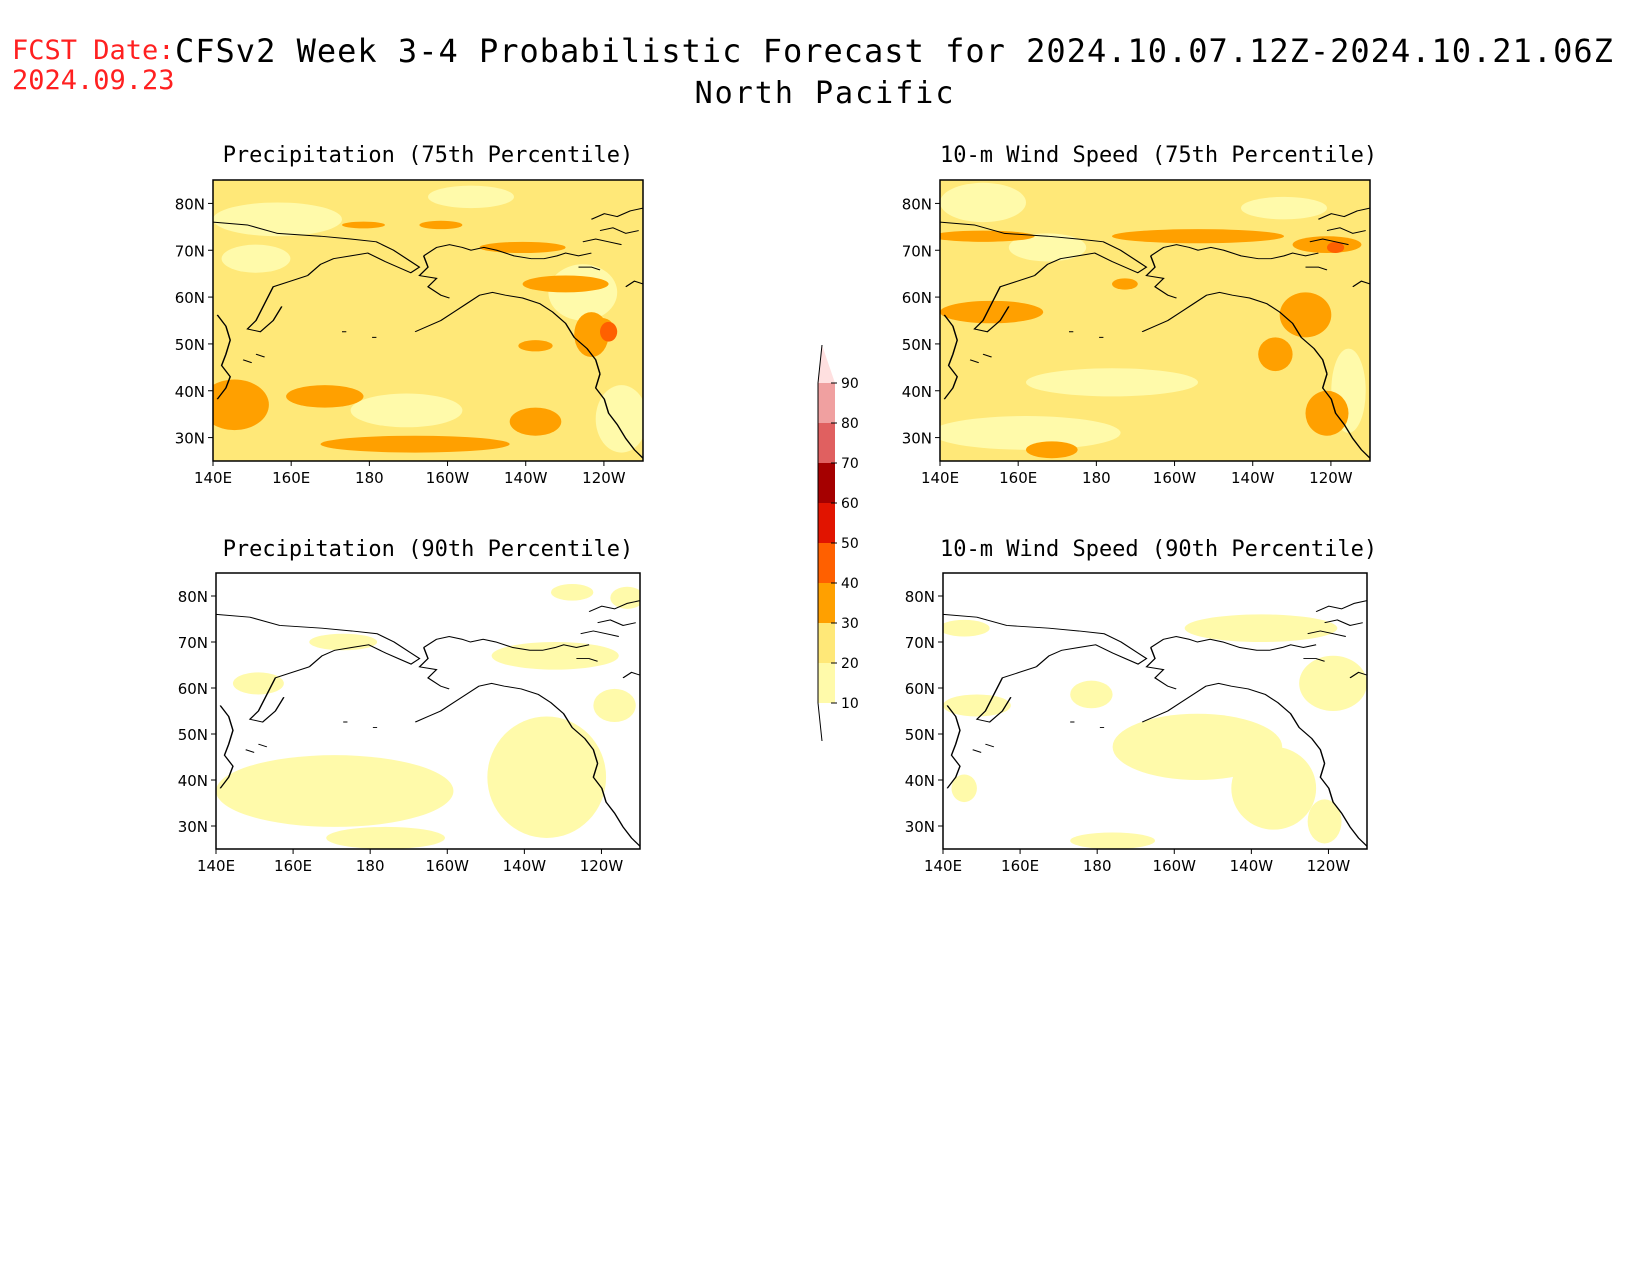  What do you see at coordinates (850, 464) in the screenshot?
I see `colorbar-label: 70` at bounding box center [850, 464].